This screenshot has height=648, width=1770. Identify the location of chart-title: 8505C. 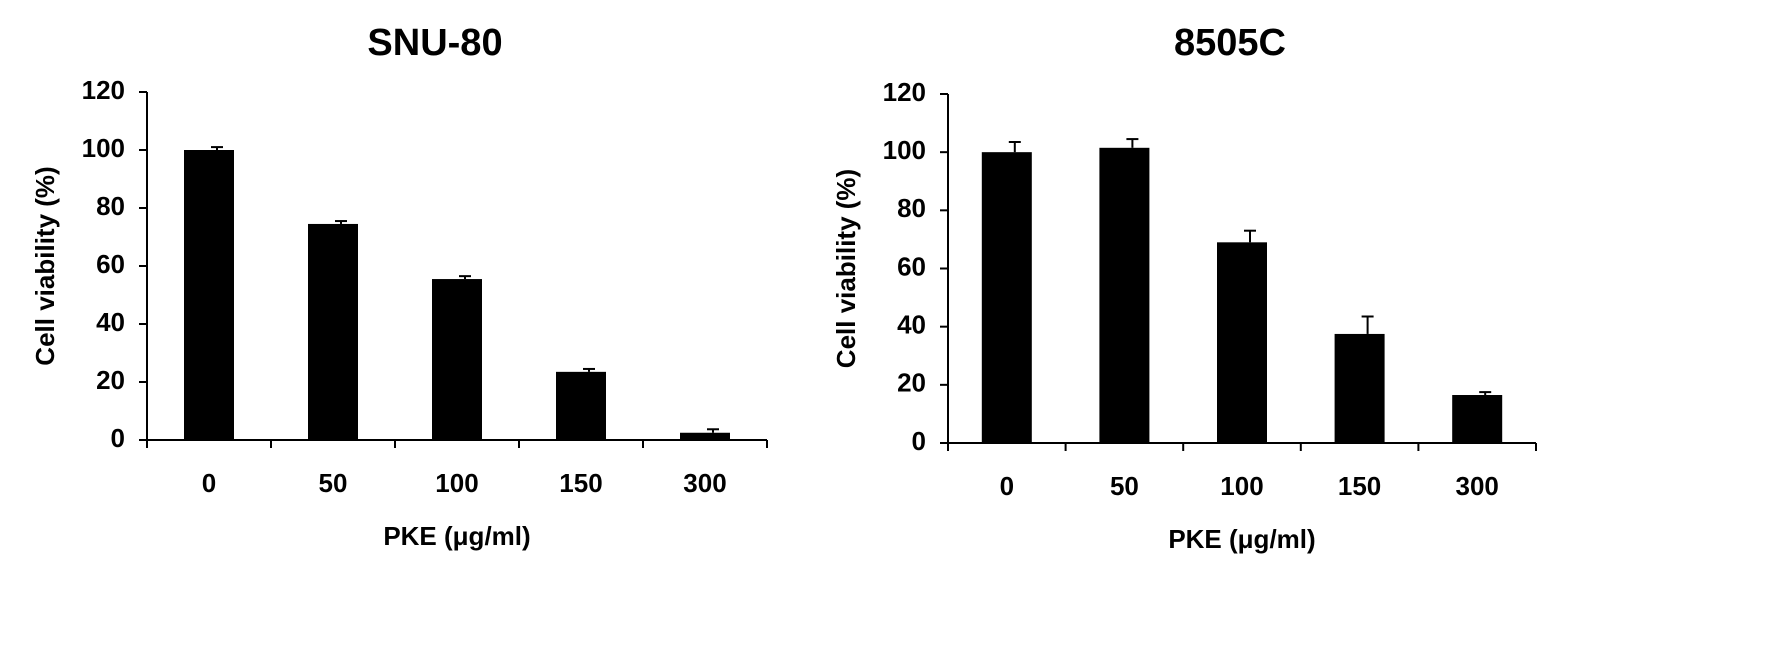
(1230, 43).